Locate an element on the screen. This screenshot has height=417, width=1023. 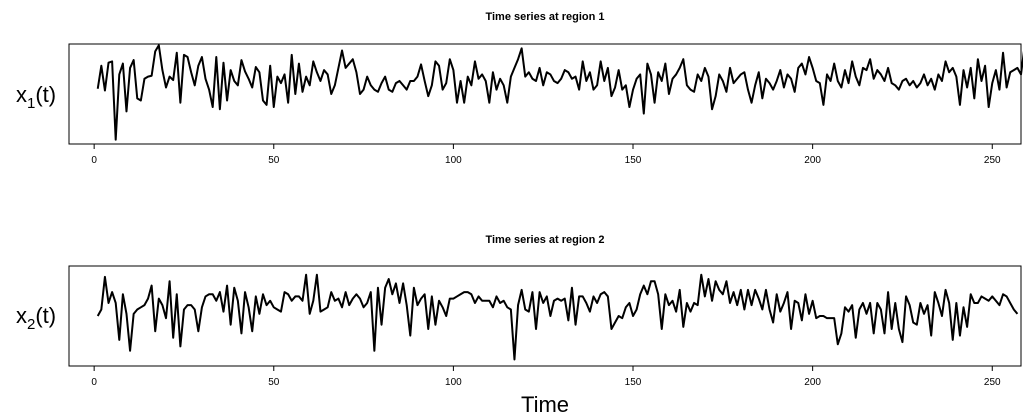
panel-2-x-tick-label: 200 is located at coordinates (812, 382).